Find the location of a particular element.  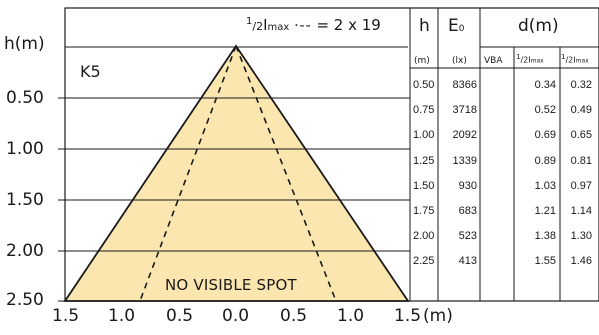

cell-d1: 1.03 is located at coordinates (545, 185).